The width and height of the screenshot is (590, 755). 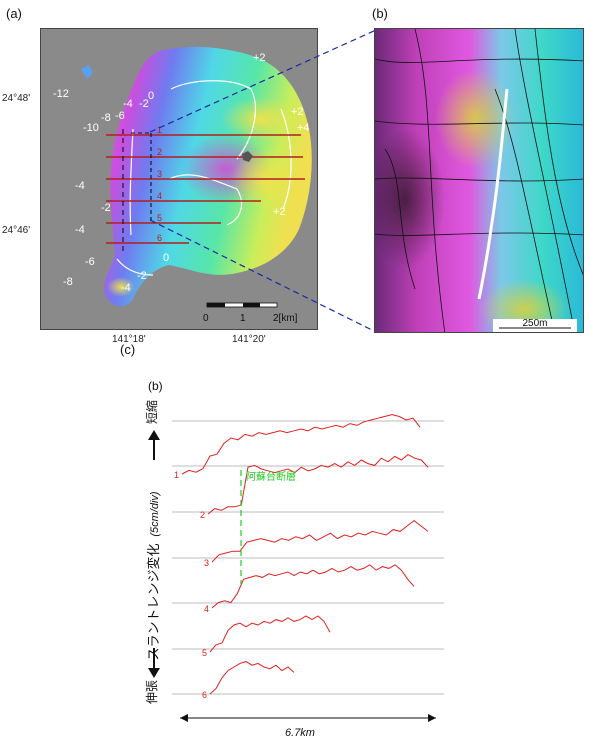 I want to click on x-span-label: 6.7km, so click(x=300, y=733).